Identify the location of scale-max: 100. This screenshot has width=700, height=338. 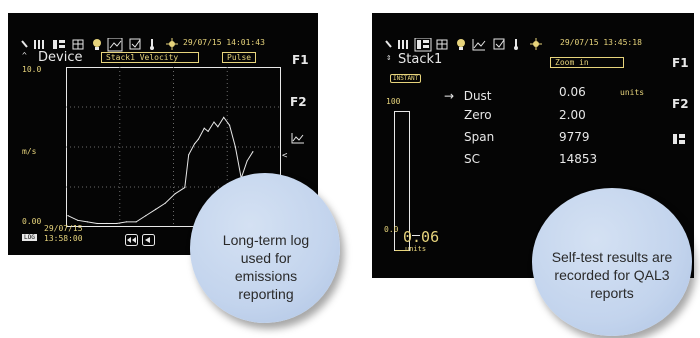
(393, 101).